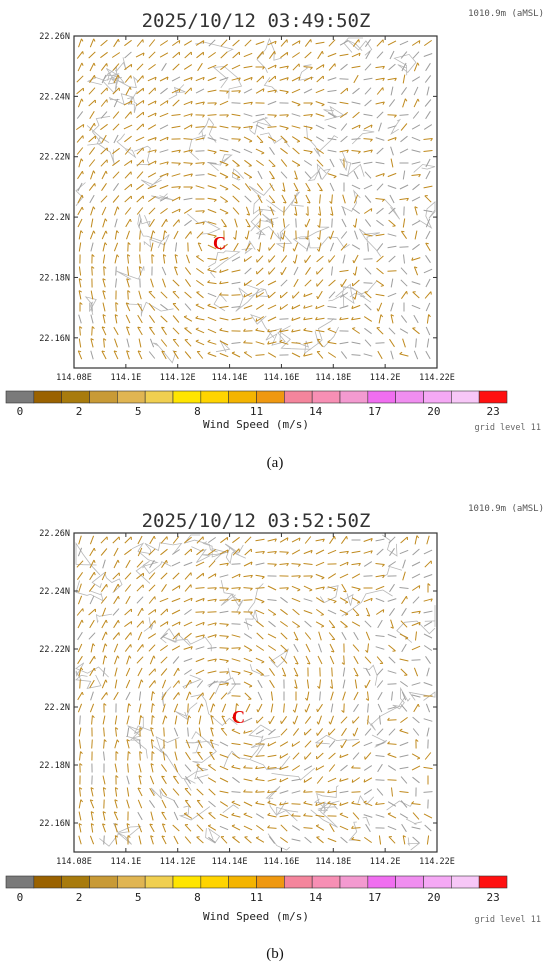 Image resolution: width=550 pixels, height=968 pixels. Describe the element at coordinates (492, 897) in the screenshot. I see `colorbar-tick-label: 23` at that location.